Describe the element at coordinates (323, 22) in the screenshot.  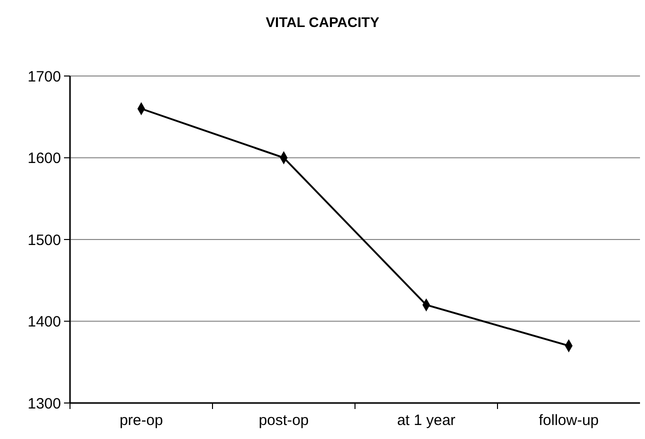
I see `chart-title: VITAL CAPACITY` at that location.